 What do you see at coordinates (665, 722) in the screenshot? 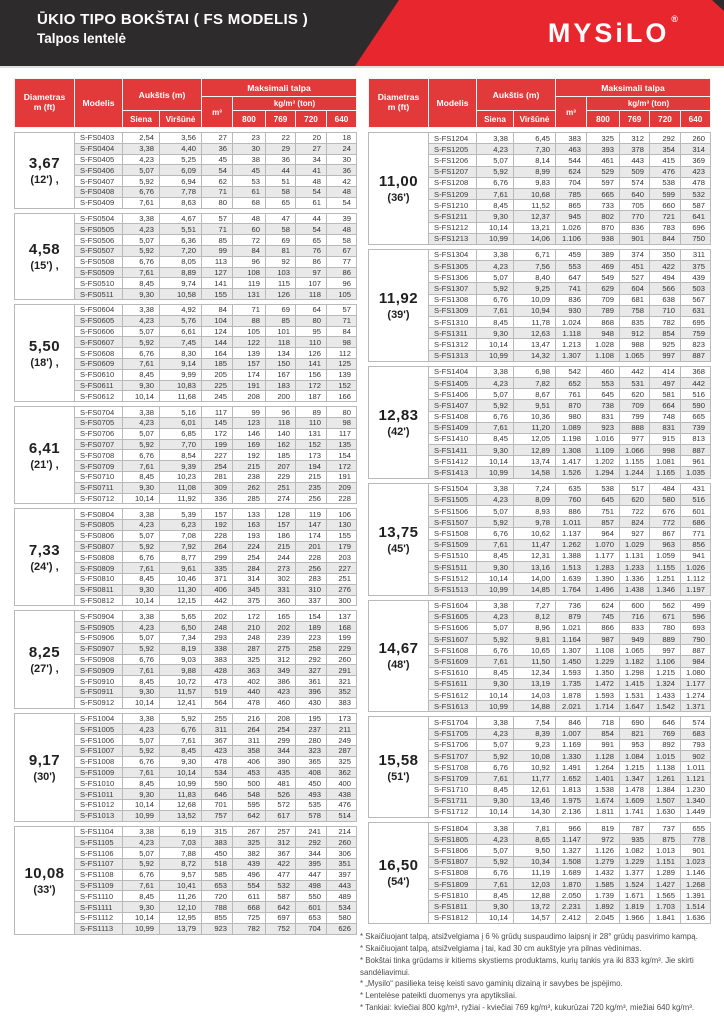
I see `value-cell: 646` at bounding box center [665, 722].